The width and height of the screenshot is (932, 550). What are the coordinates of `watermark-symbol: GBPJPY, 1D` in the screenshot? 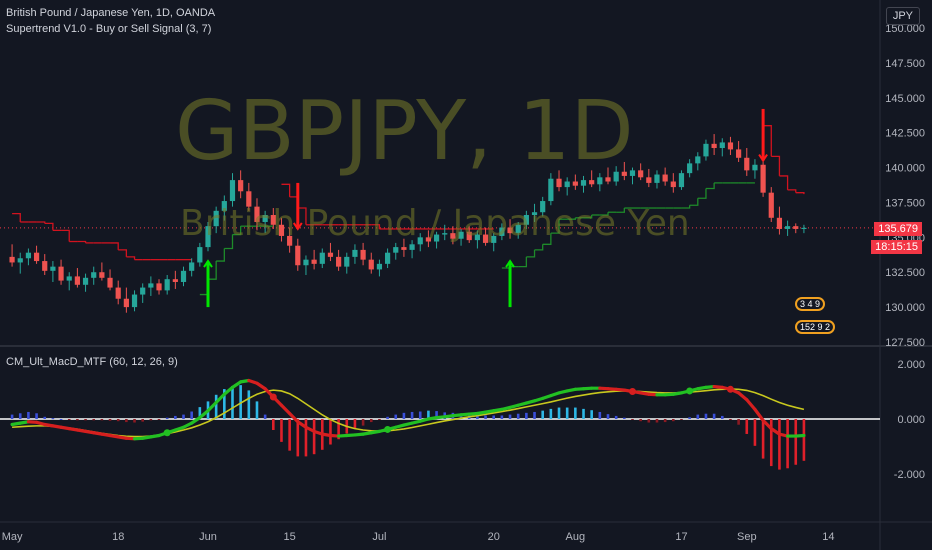 It's located at (404, 131).